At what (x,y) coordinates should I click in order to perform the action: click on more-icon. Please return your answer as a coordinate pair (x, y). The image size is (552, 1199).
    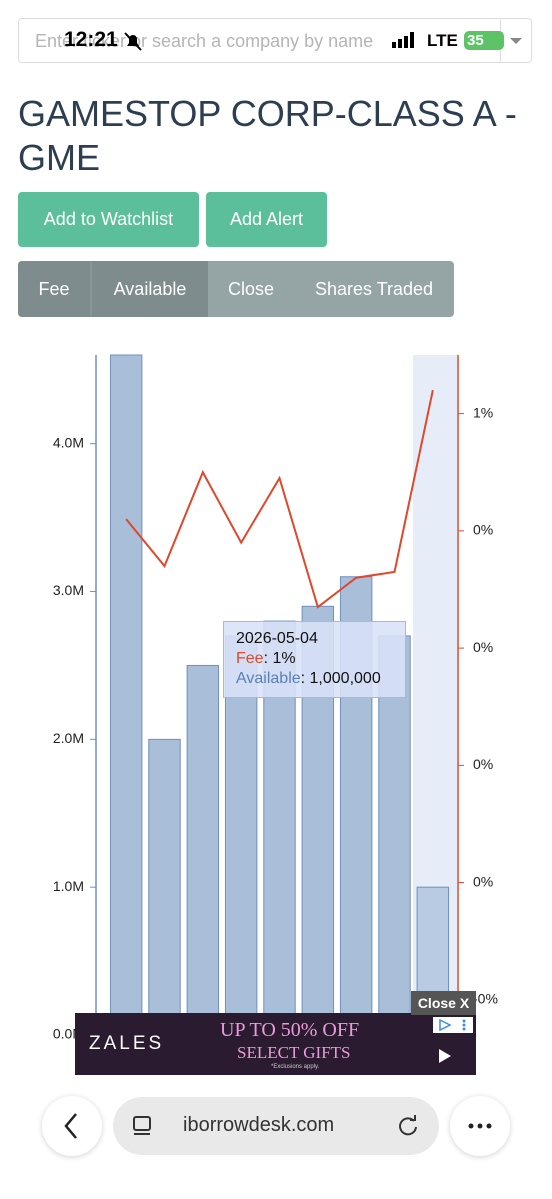
    Looking at the image, I should click on (480, 1126).